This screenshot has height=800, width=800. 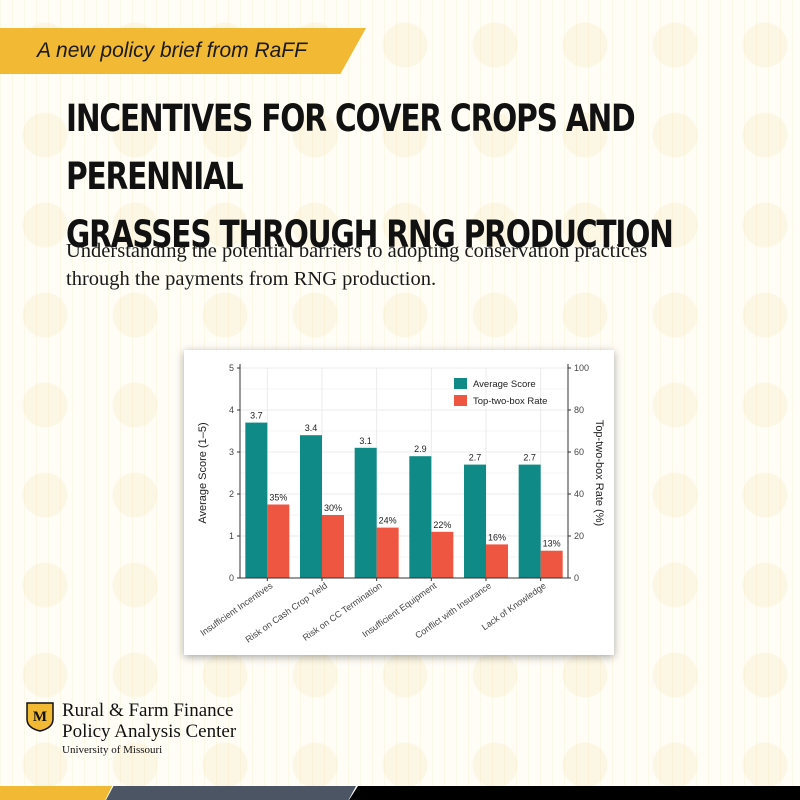 What do you see at coordinates (333, 508) in the screenshot?
I see `data-label-top-two-box-rate: 30%` at bounding box center [333, 508].